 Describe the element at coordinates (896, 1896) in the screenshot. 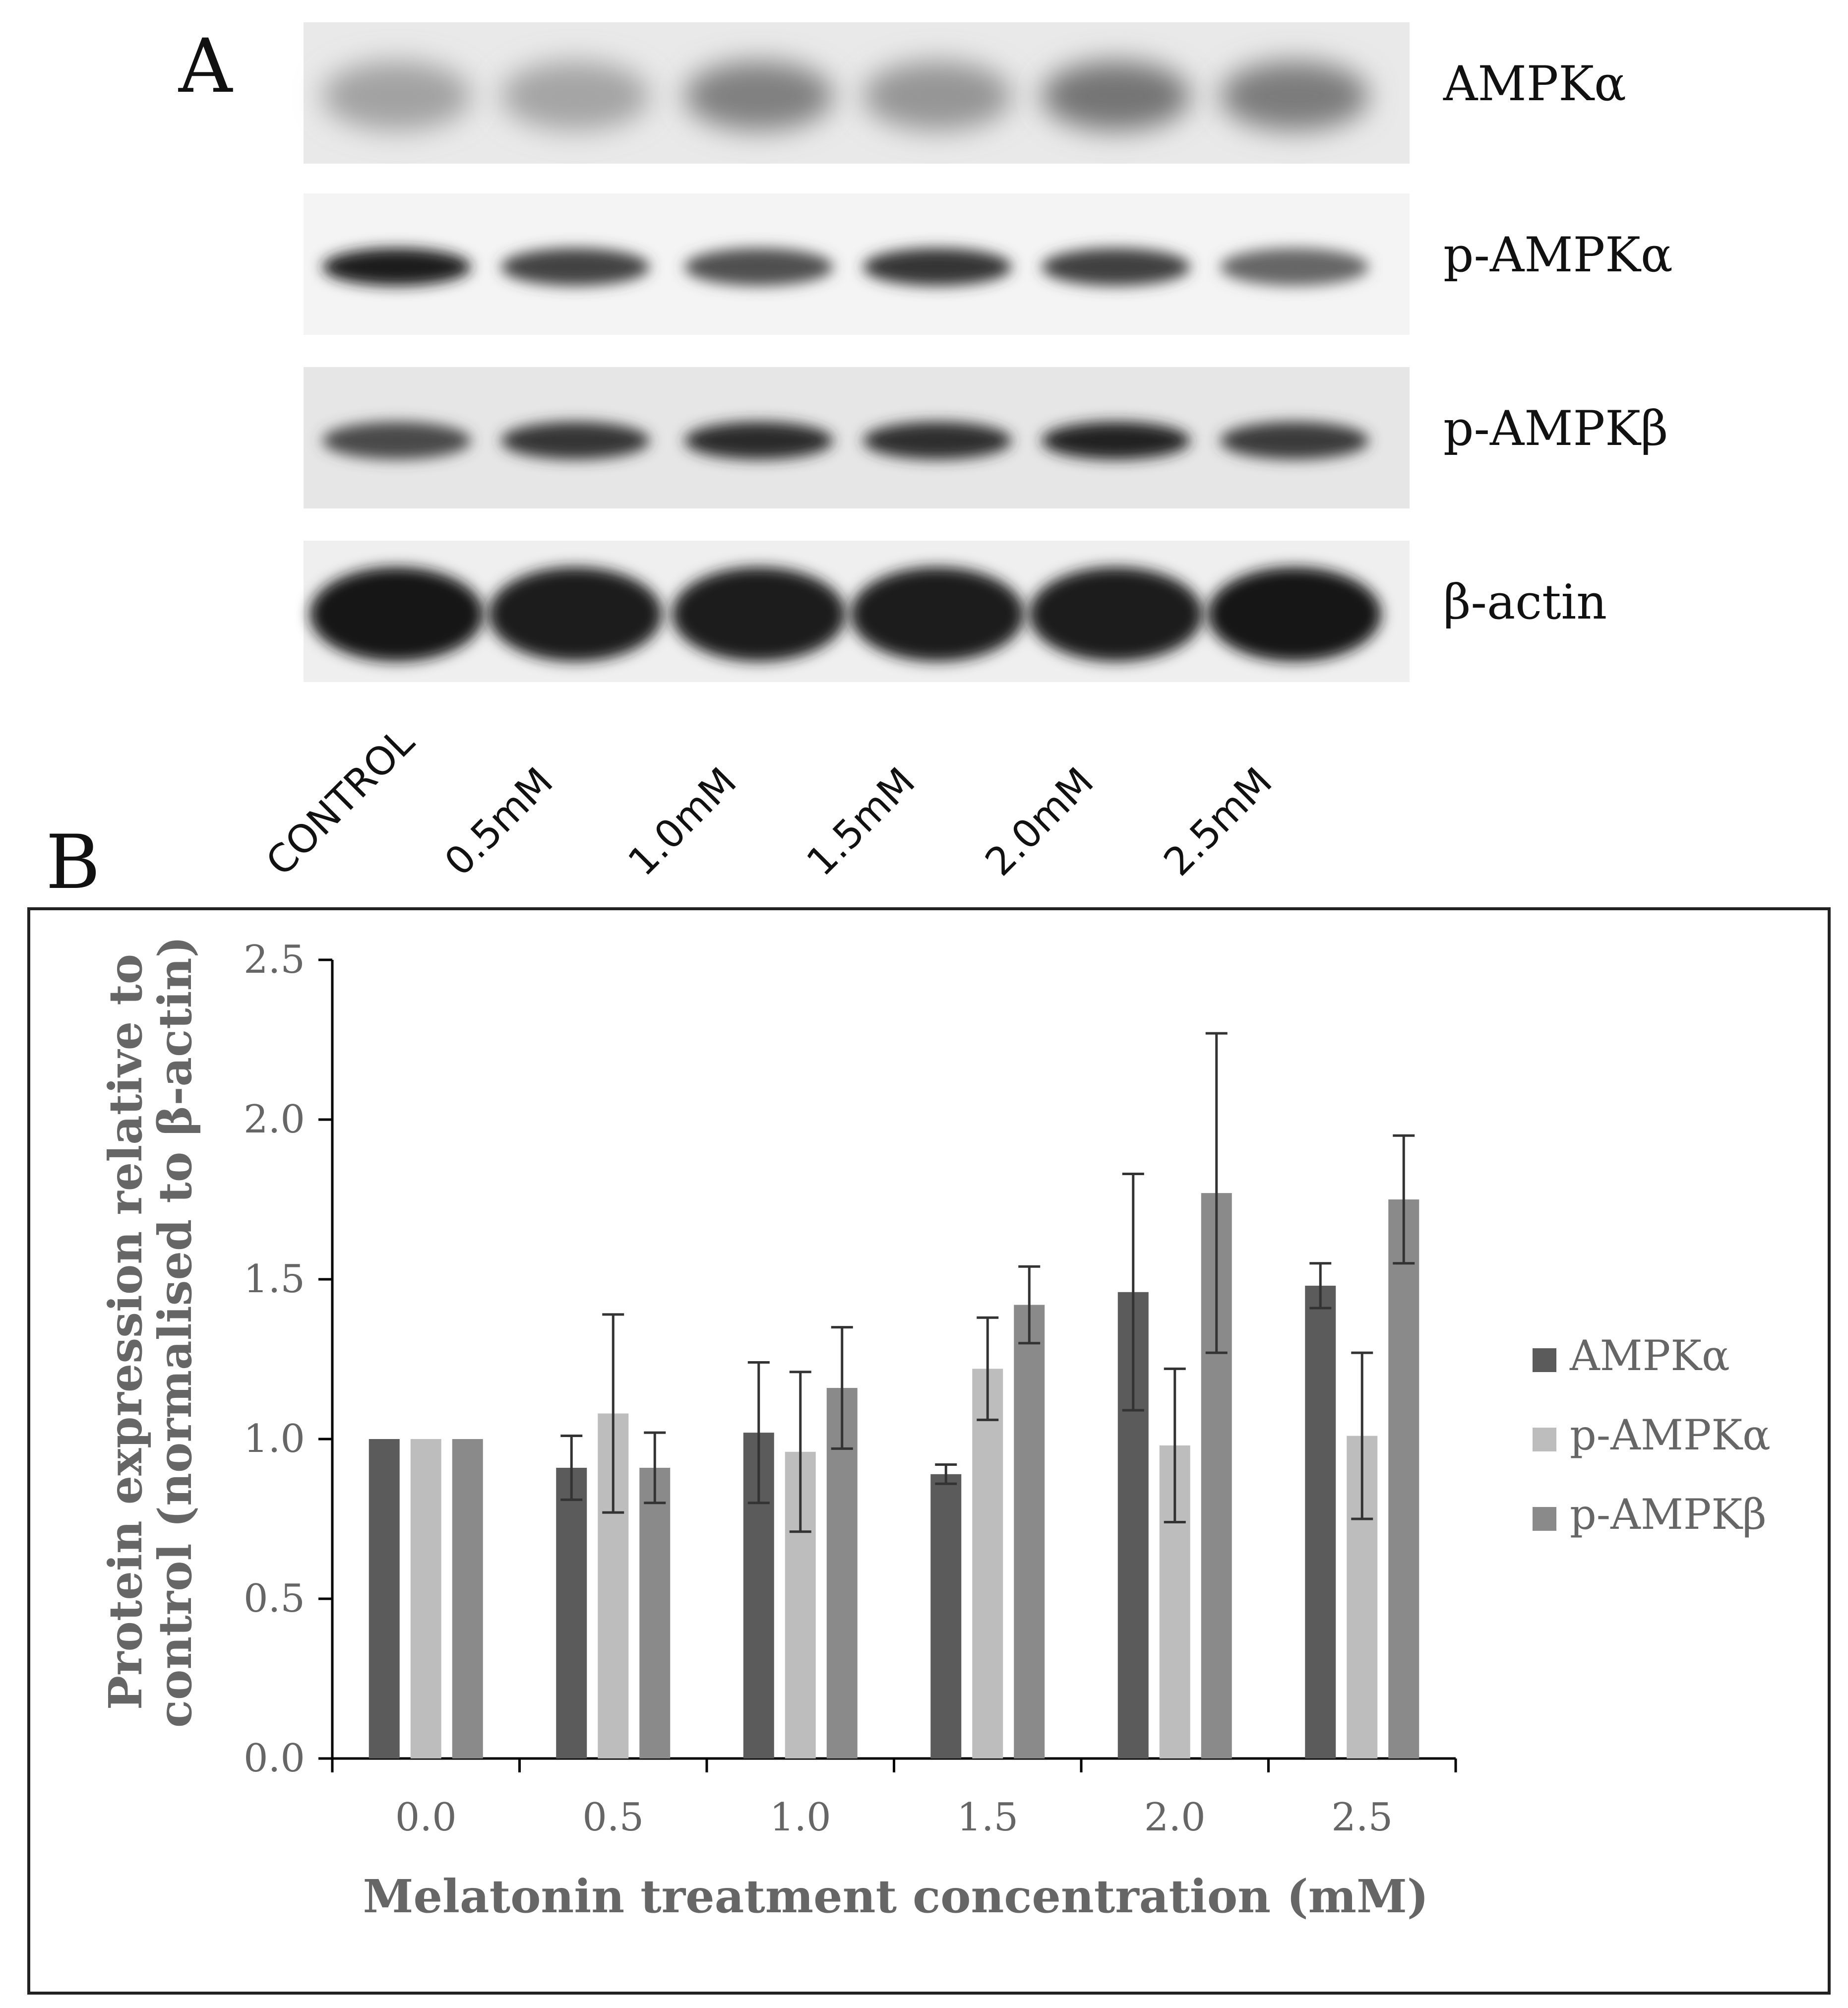

I see `x-axis-title: Melatonin treatment concentration (mM)` at that location.